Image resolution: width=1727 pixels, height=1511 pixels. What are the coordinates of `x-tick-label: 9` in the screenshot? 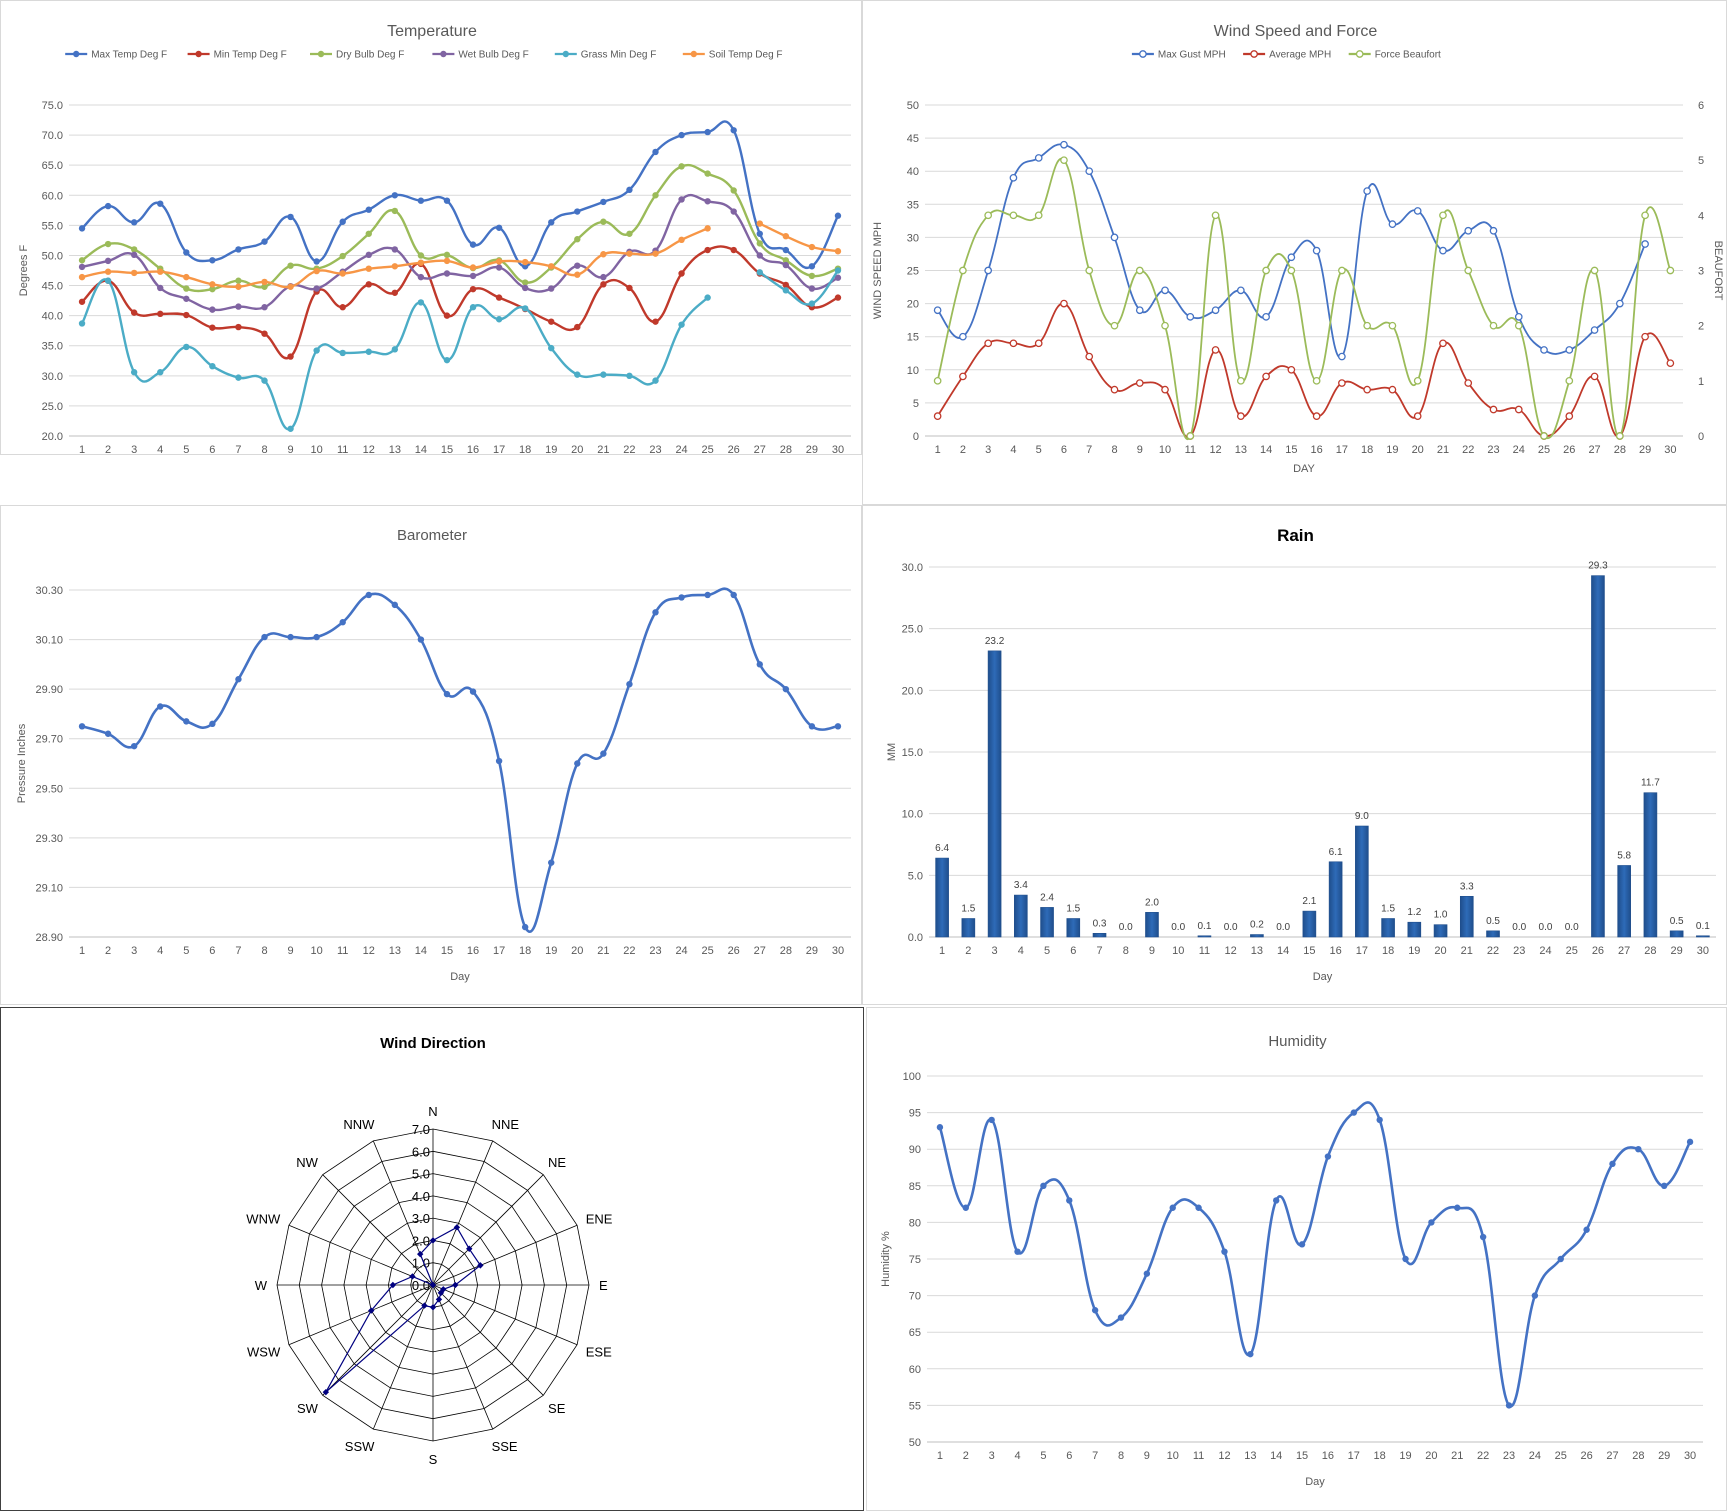 It's located at (291, 951).